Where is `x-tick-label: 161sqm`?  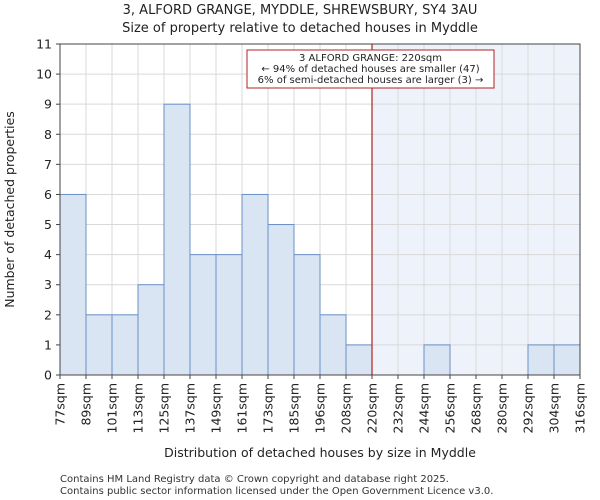
x-tick-label: 161sqm is located at coordinates (242, 408).